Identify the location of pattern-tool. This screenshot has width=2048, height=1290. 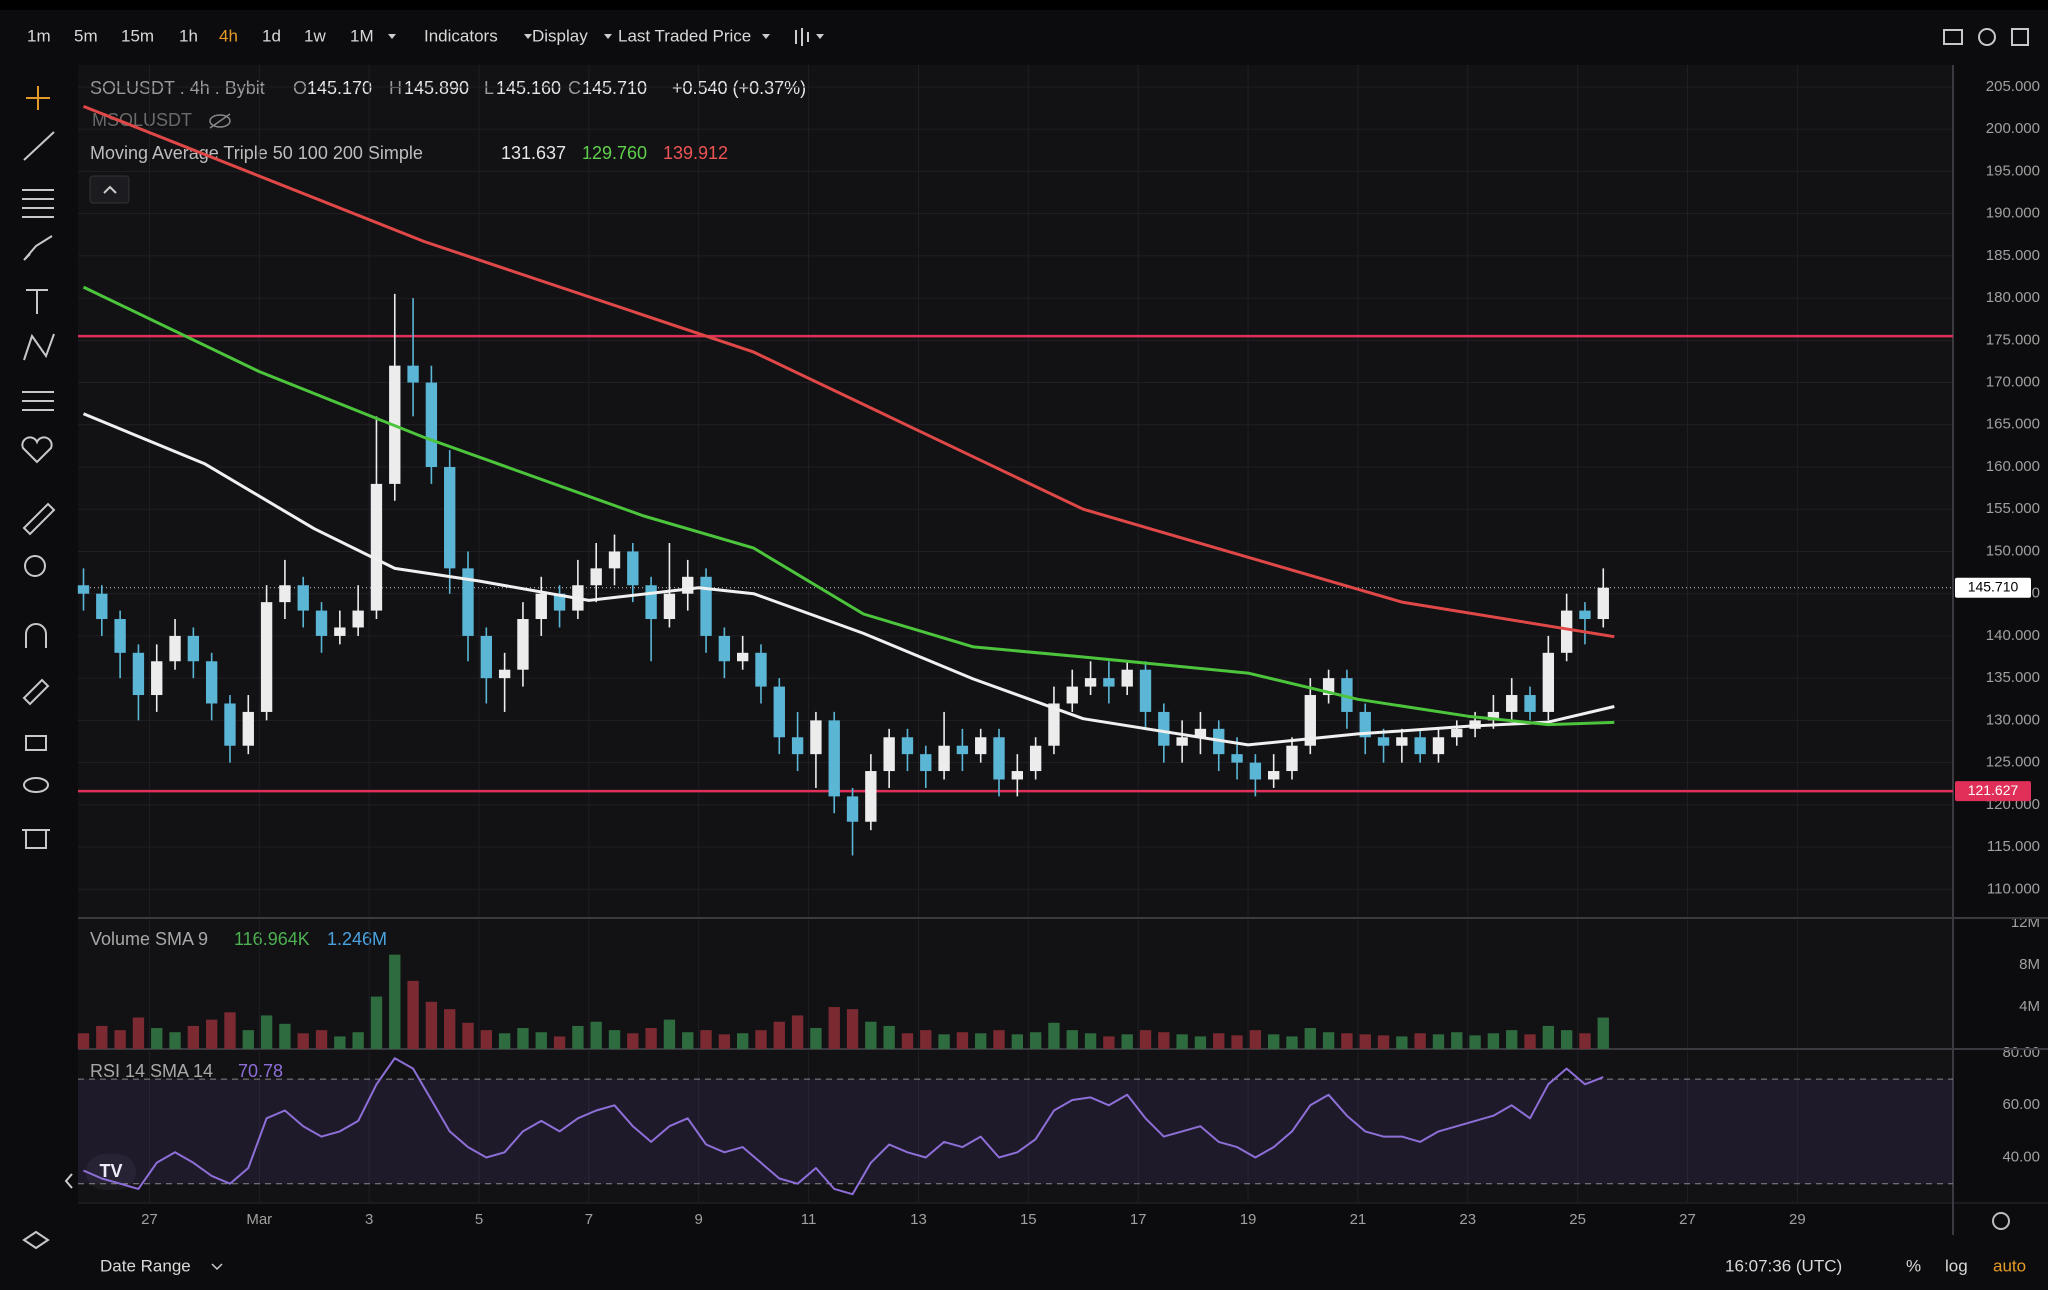
(39, 347).